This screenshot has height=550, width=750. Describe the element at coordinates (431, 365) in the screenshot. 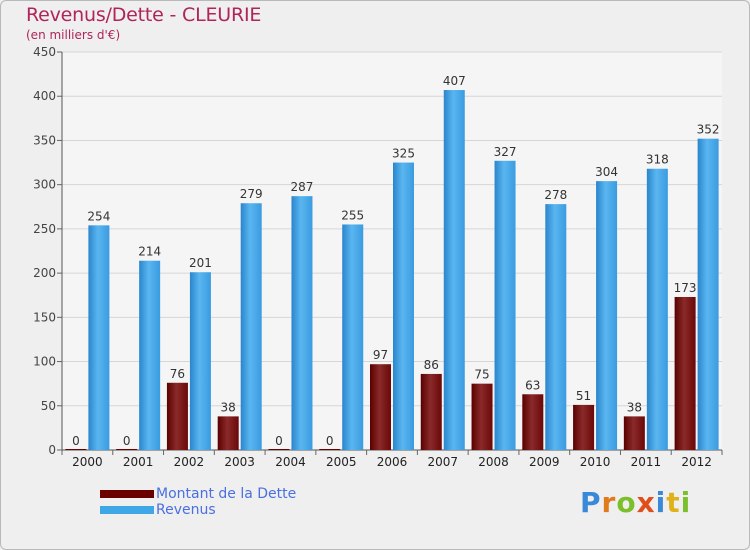

I see `data-label-dette: 86` at that location.